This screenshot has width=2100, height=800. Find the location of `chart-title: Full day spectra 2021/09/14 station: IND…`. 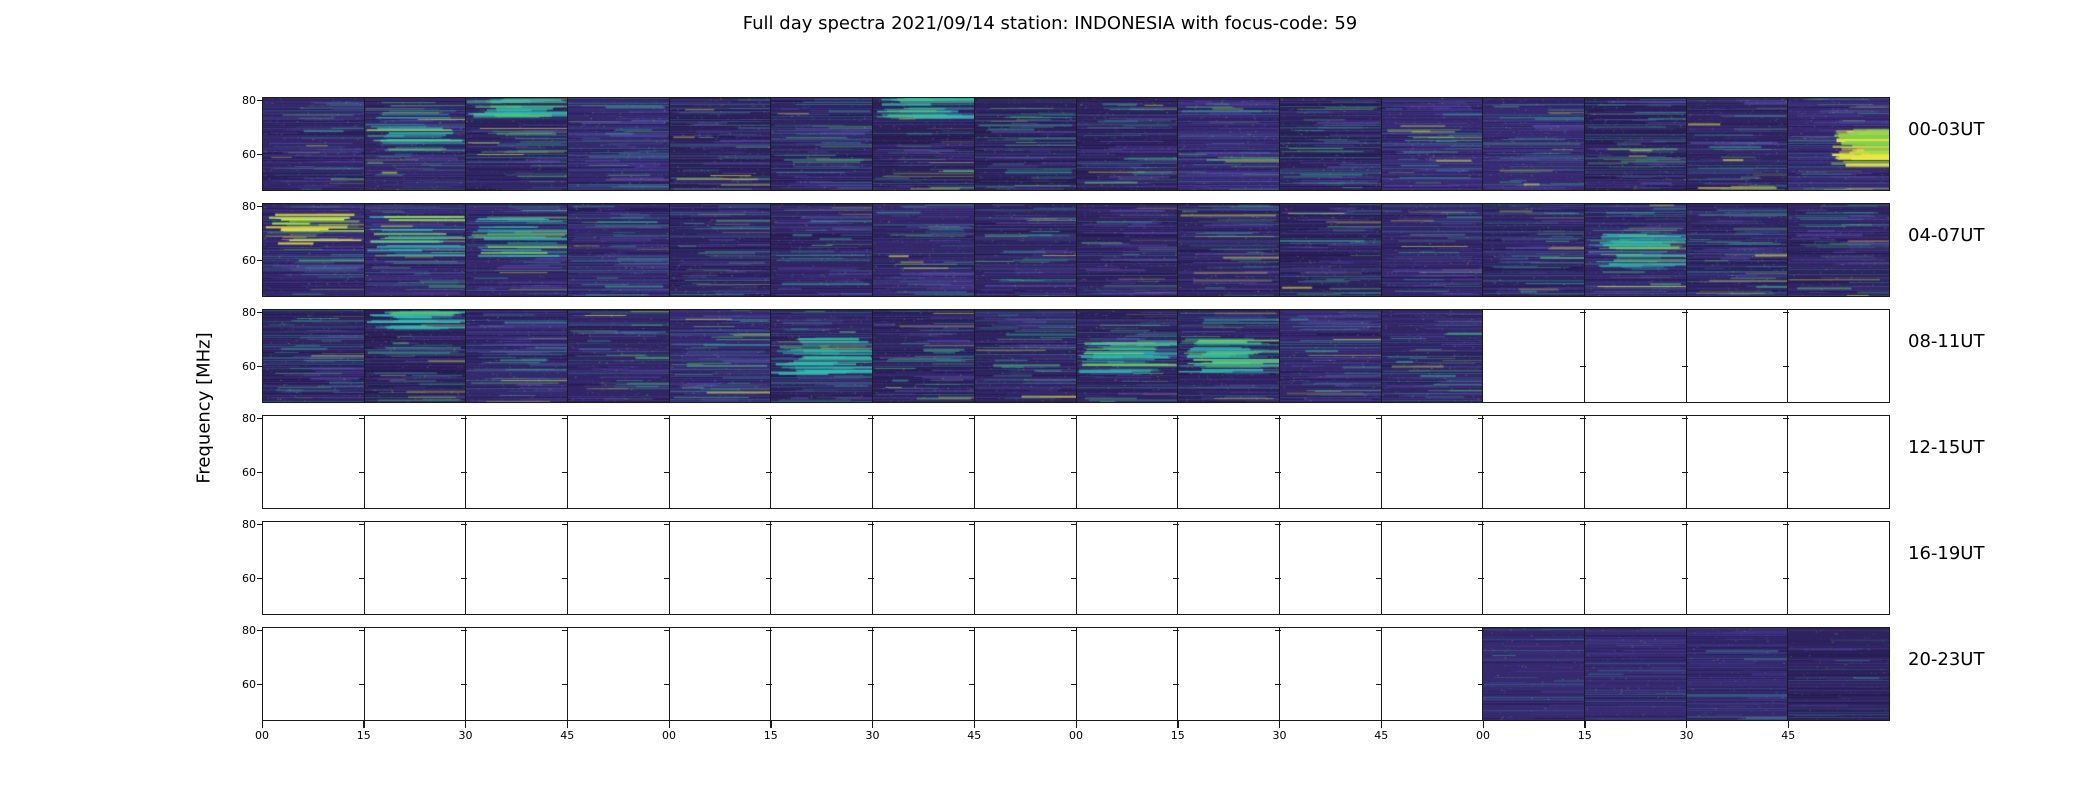

chart-title: Full day spectra 2021/09/14 station: IND… is located at coordinates (1050, 23).